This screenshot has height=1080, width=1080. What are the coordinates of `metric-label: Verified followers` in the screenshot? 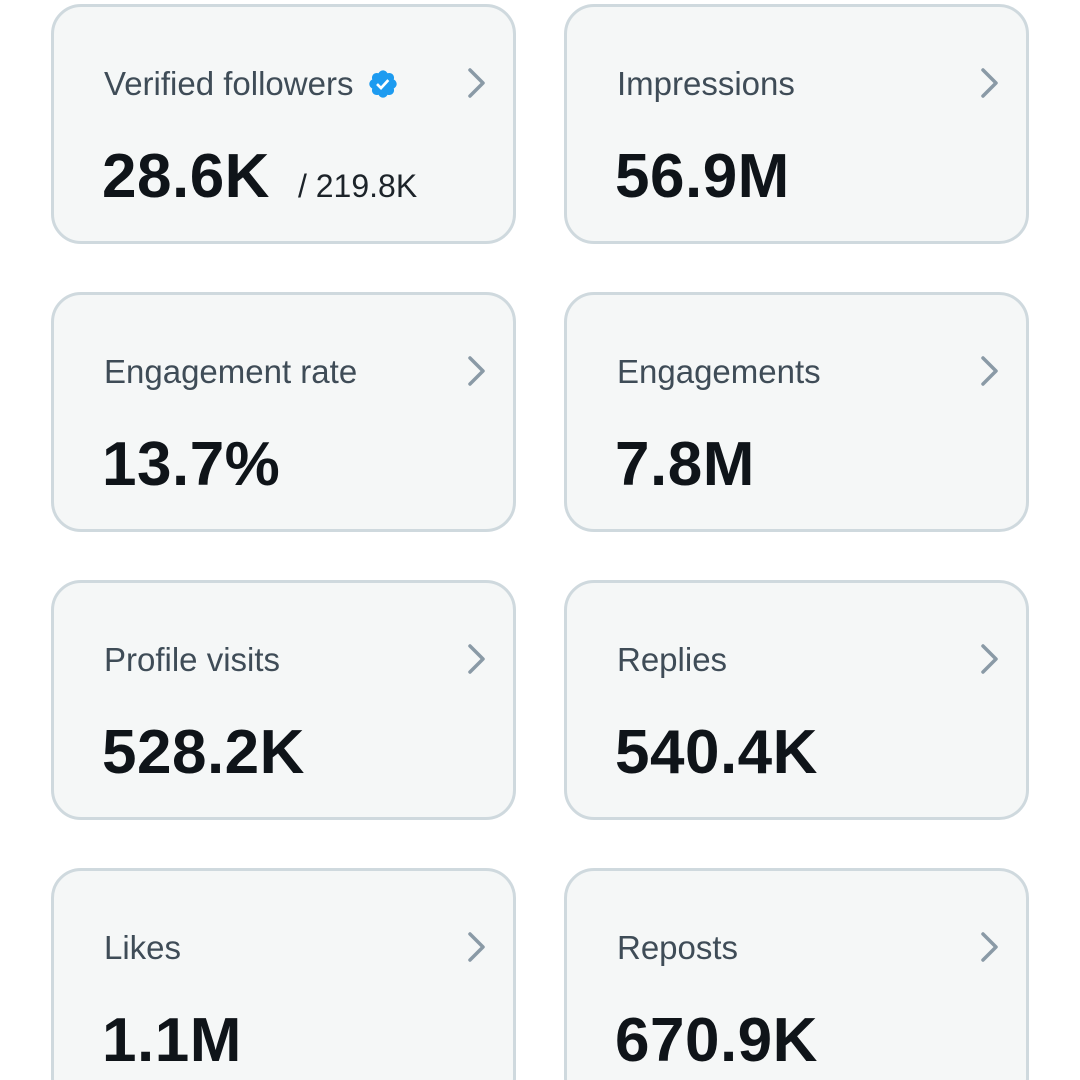 It's located at (251, 84).